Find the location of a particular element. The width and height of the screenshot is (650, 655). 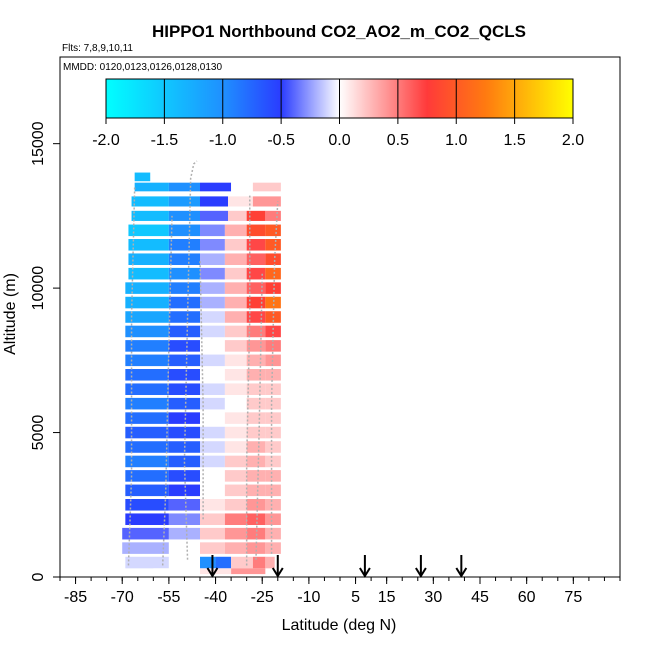

colorbar-tick-label: -1.0 is located at coordinates (223, 140).